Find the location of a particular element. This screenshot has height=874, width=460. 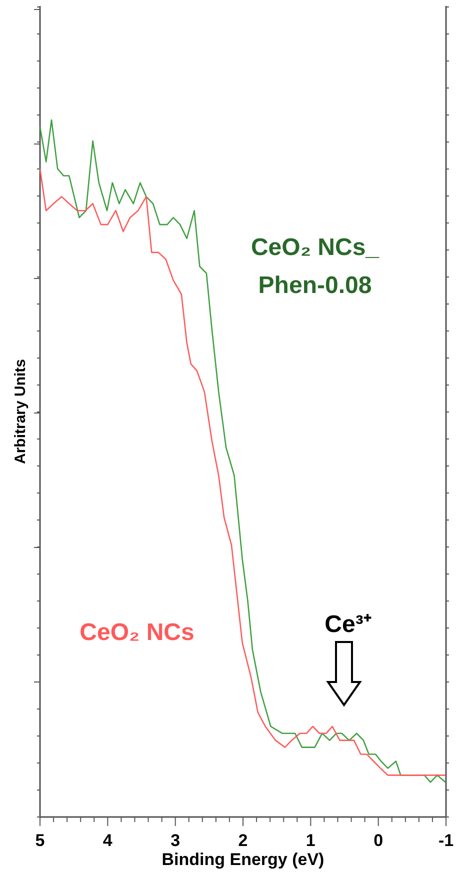

y-axis-title: Arbitrary Units is located at coordinates (20, 411).